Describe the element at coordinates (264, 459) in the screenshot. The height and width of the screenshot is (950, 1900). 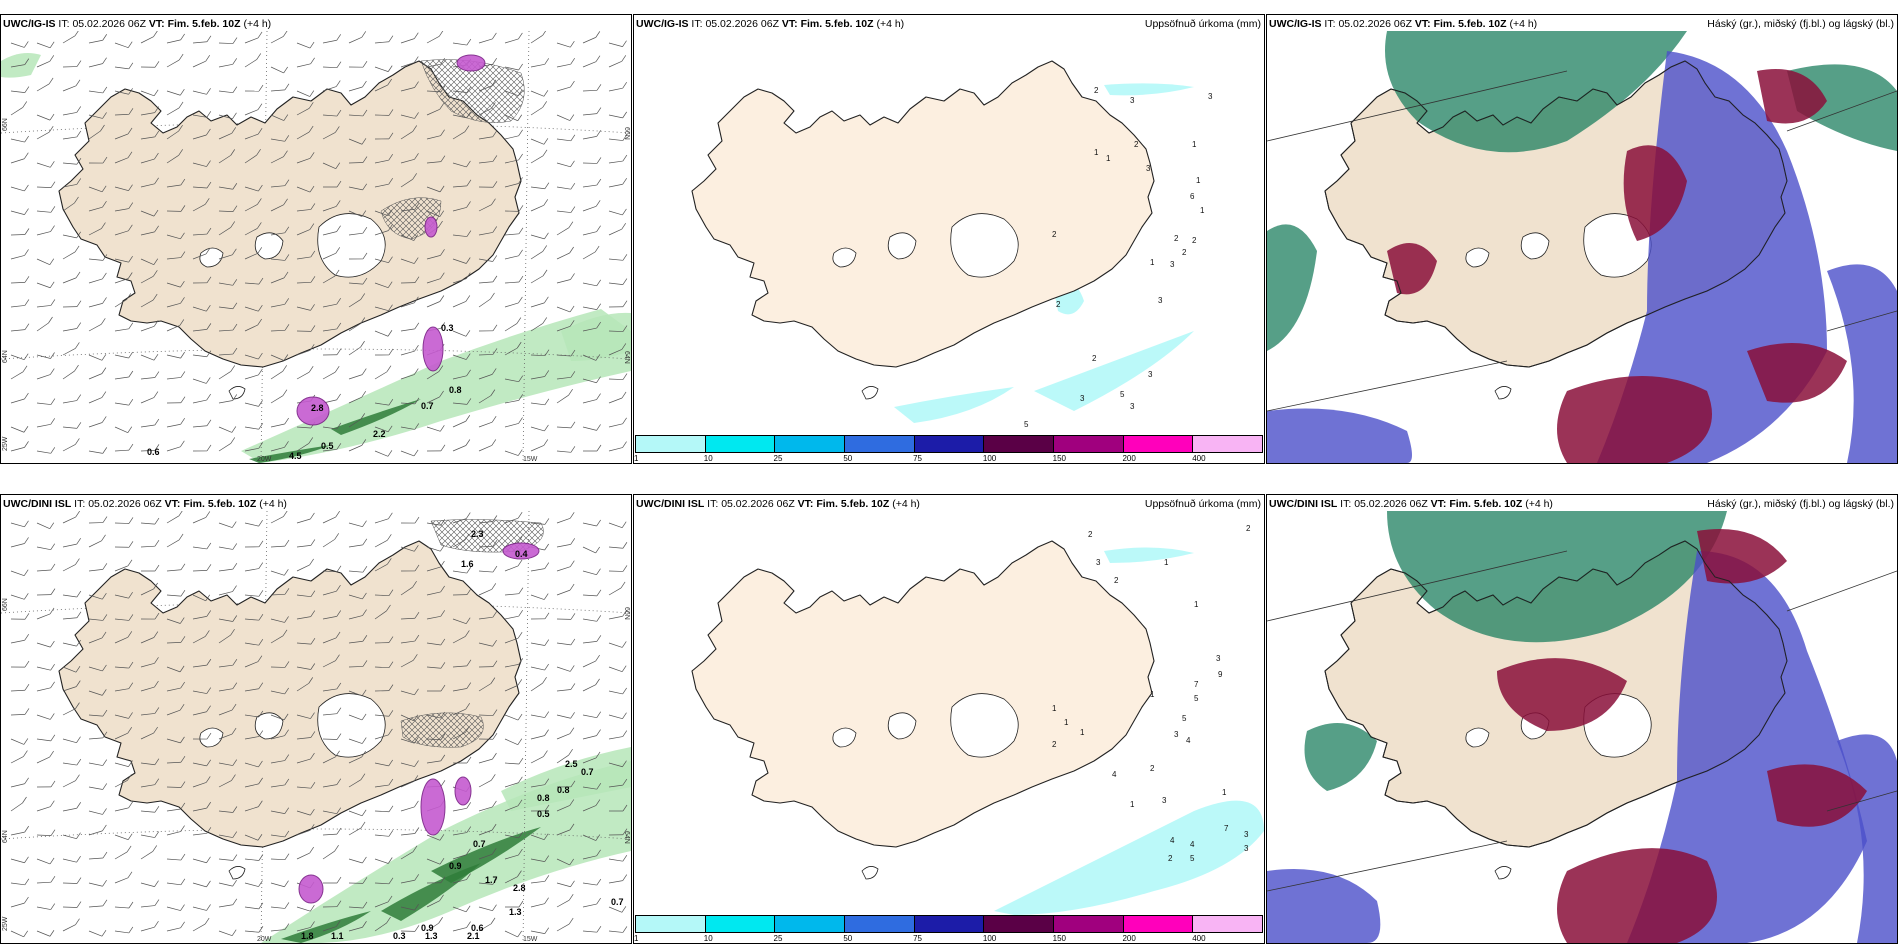
I see `axis-label: 20W` at that location.